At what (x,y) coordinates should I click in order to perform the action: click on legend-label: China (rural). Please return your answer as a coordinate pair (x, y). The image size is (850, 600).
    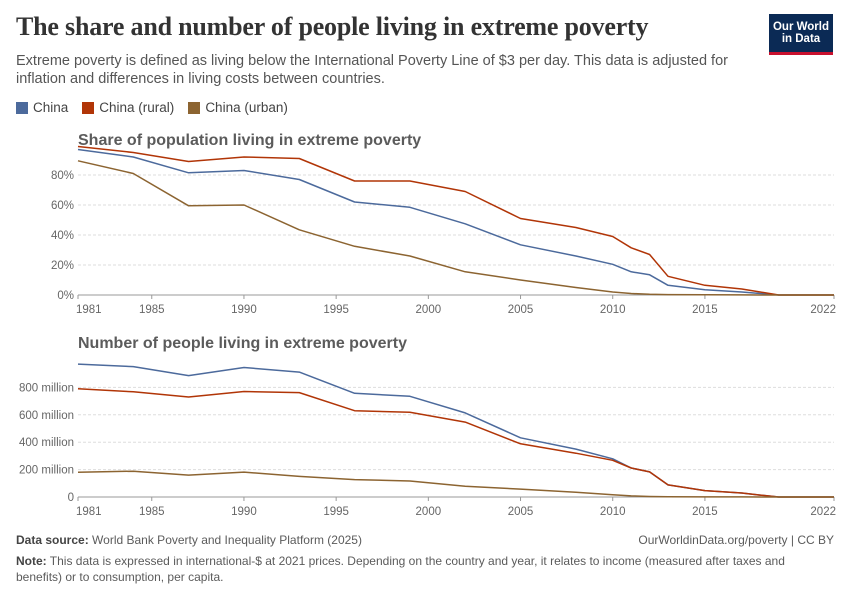
    Looking at the image, I should click on (137, 107).